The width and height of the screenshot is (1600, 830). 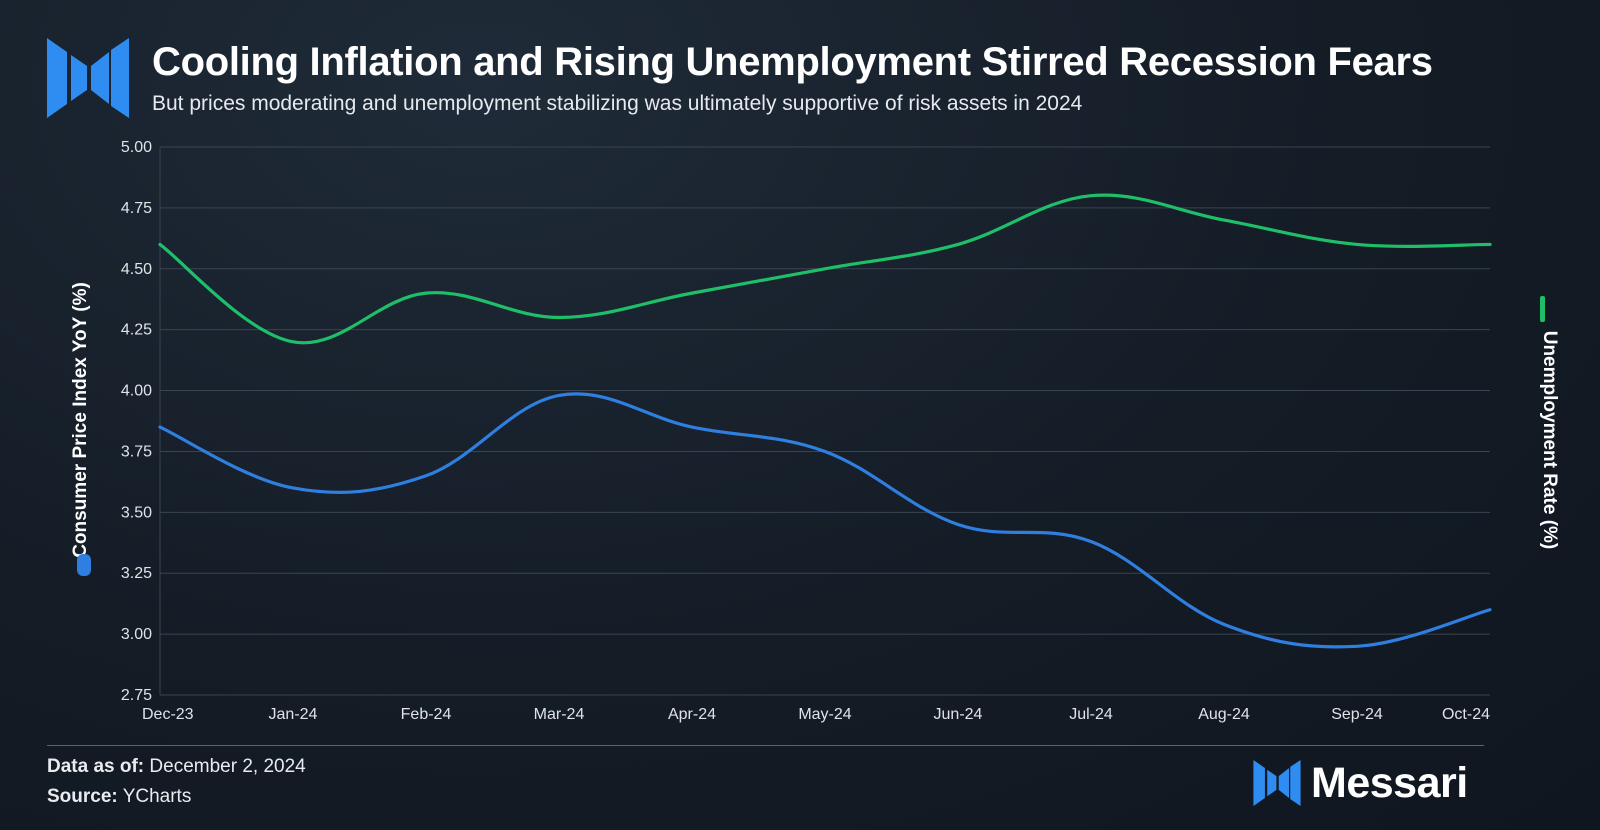 What do you see at coordinates (119, 797) in the screenshot?
I see `source: Source: YCharts` at bounding box center [119, 797].